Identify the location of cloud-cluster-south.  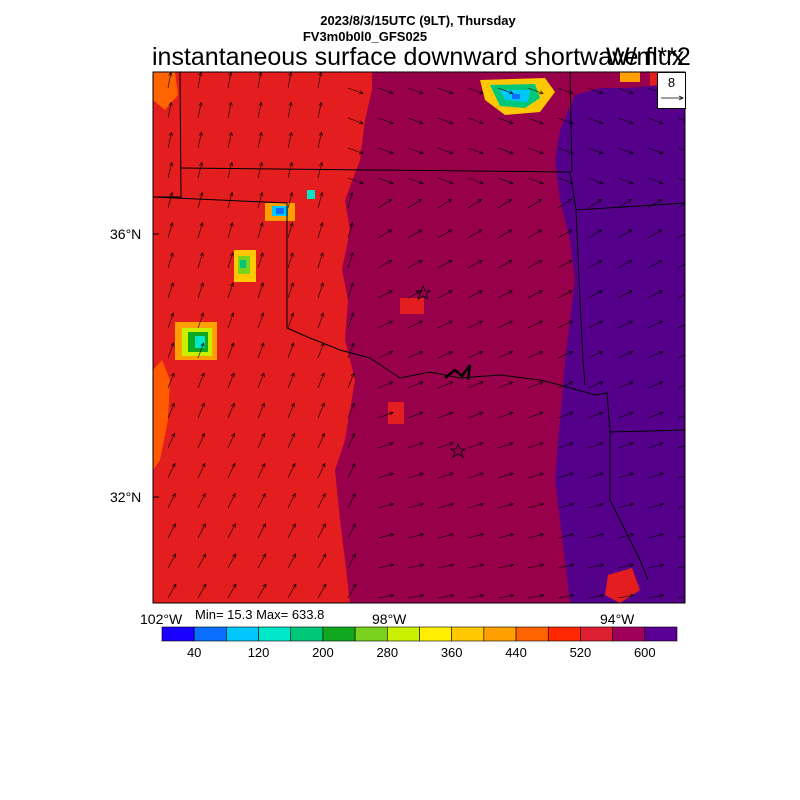
(196, 341).